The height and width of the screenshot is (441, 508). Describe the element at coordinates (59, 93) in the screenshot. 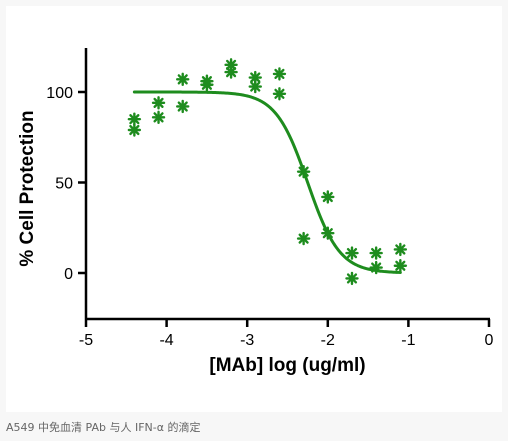

I see `y-tick-label: 100` at that location.